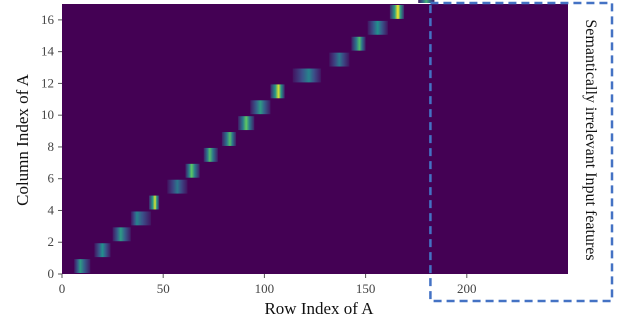 This screenshot has width=628, height=320. What do you see at coordinates (51, 241) in the screenshot?
I see `y-tick-label: 2` at bounding box center [51, 241].